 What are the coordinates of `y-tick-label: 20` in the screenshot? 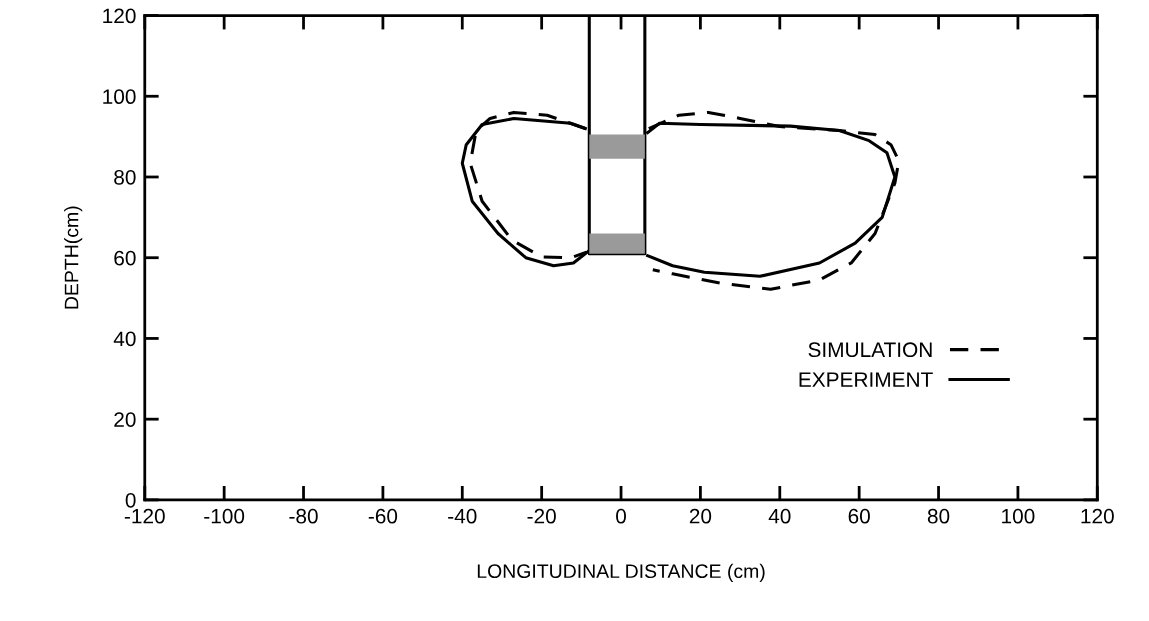 It's located at (125, 419).